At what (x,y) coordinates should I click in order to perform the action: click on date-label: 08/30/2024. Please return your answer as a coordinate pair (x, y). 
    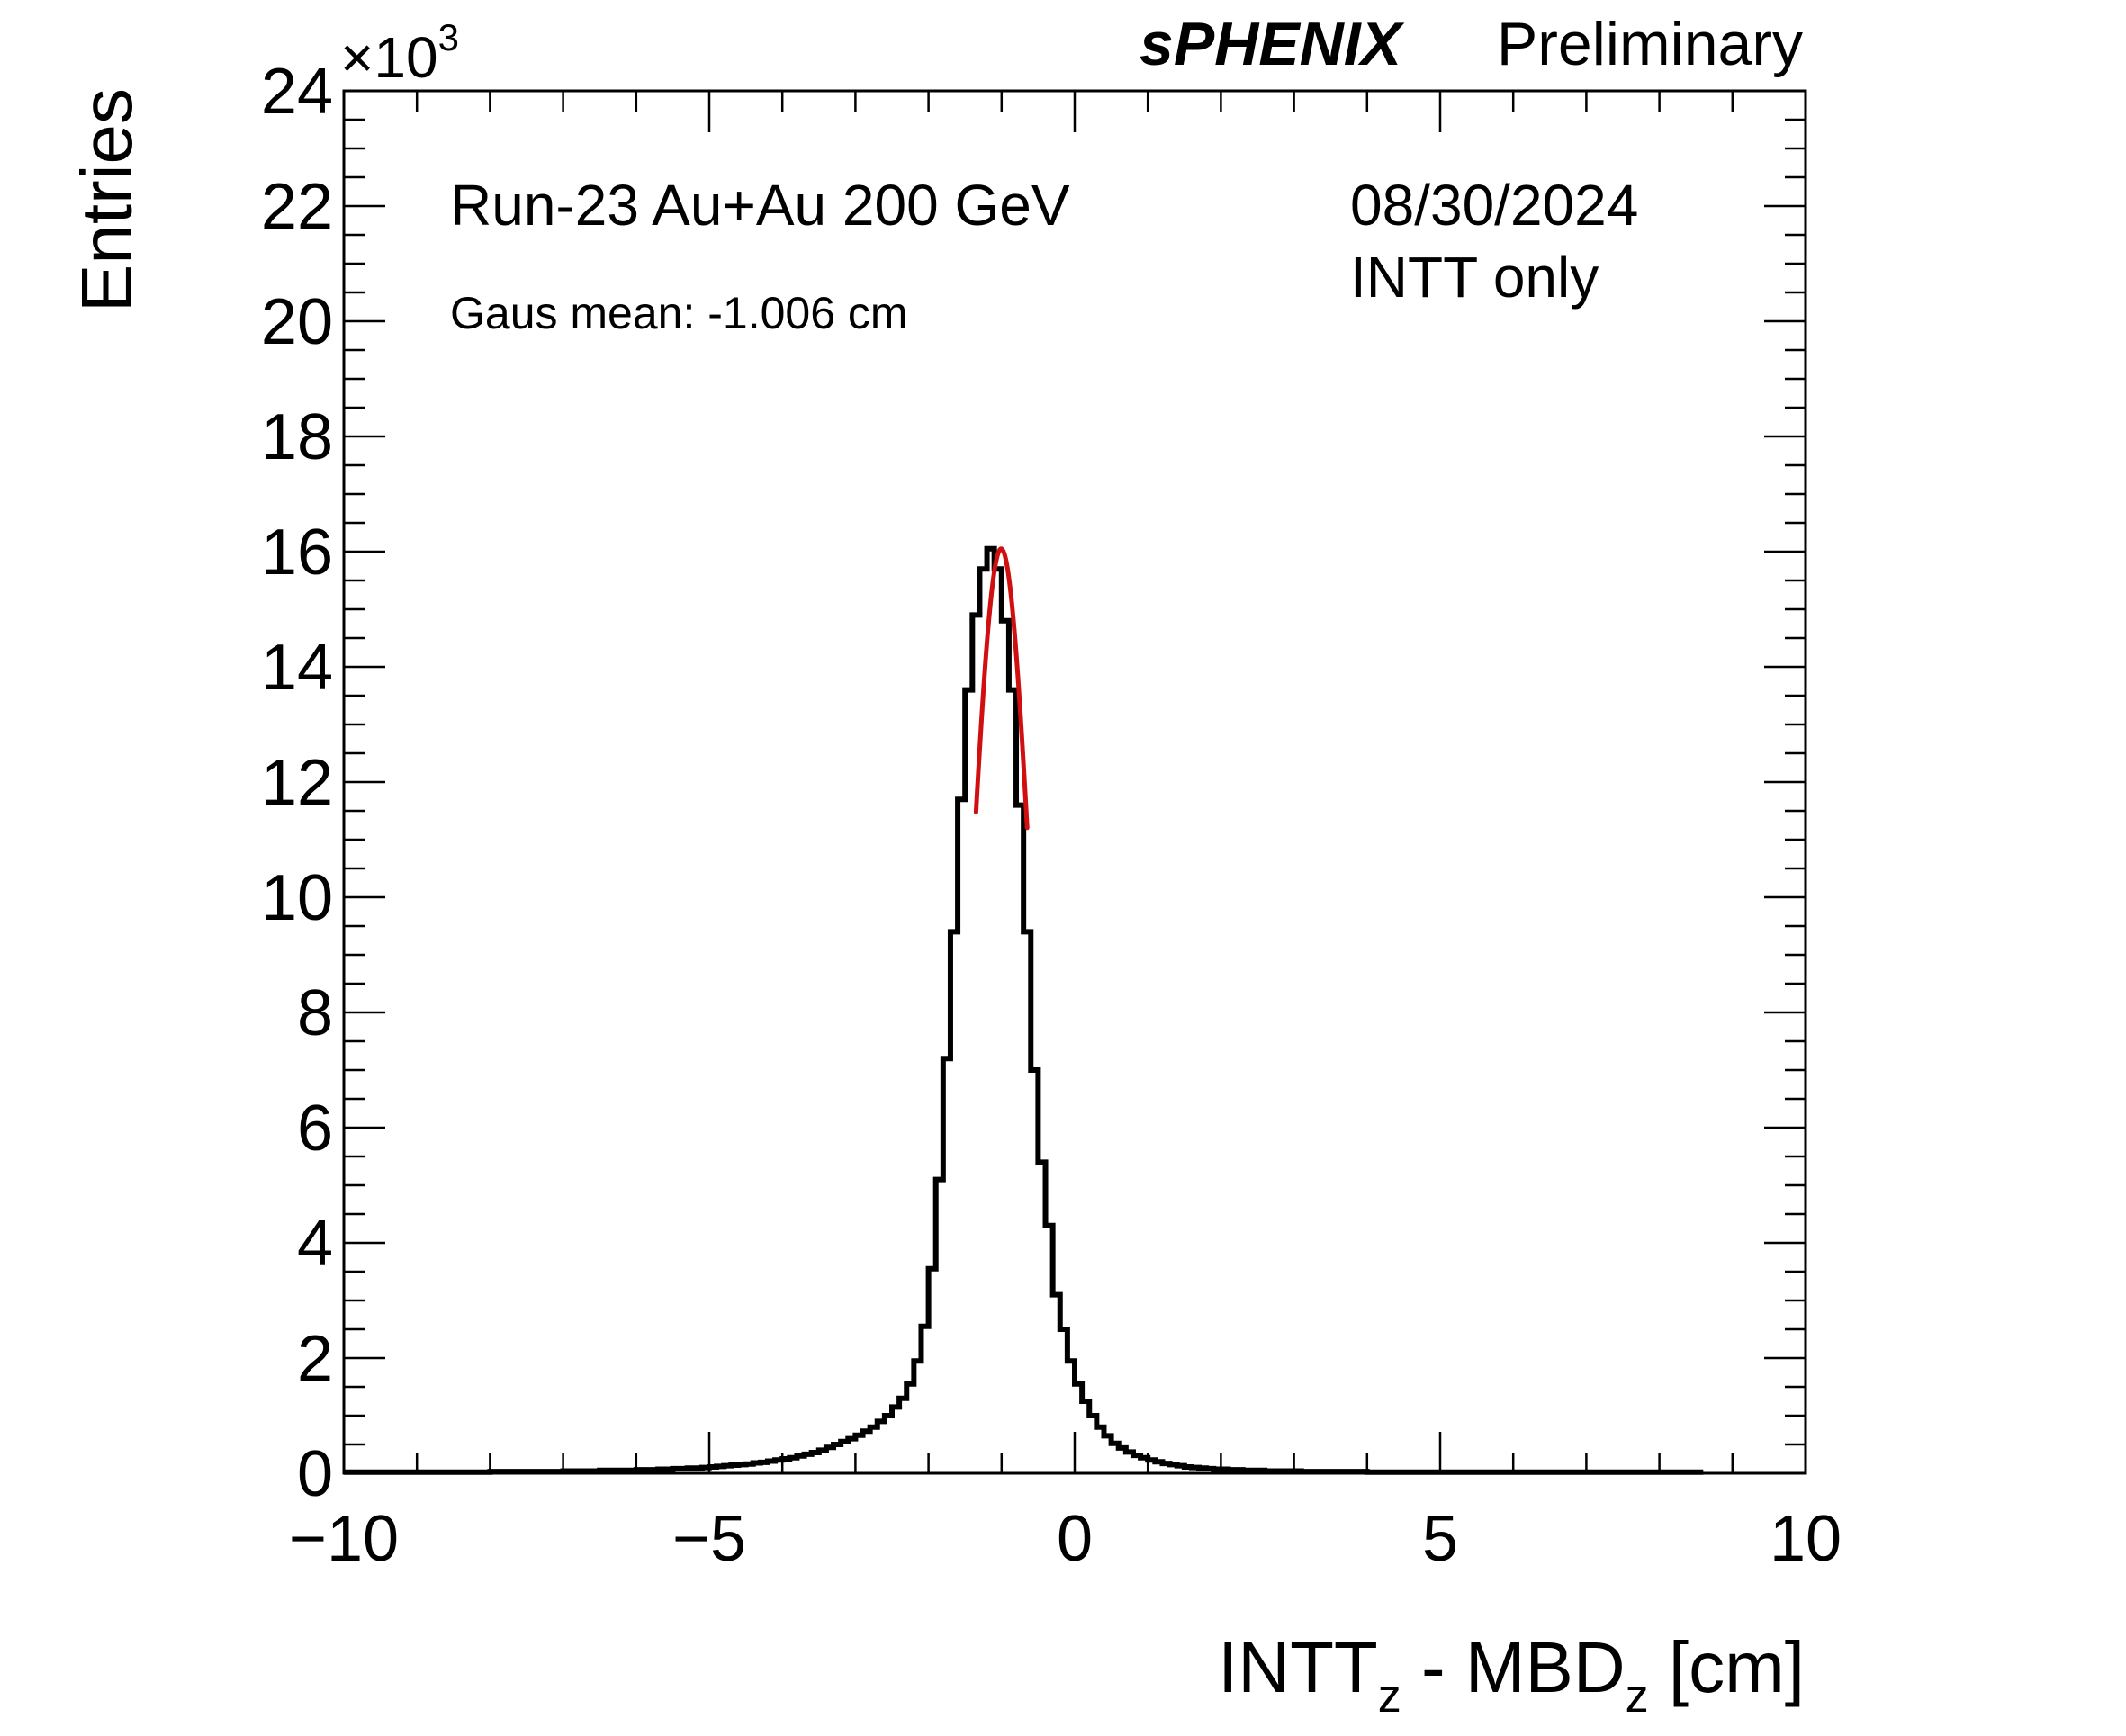
    Looking at the image, I should click on (1494, 205).